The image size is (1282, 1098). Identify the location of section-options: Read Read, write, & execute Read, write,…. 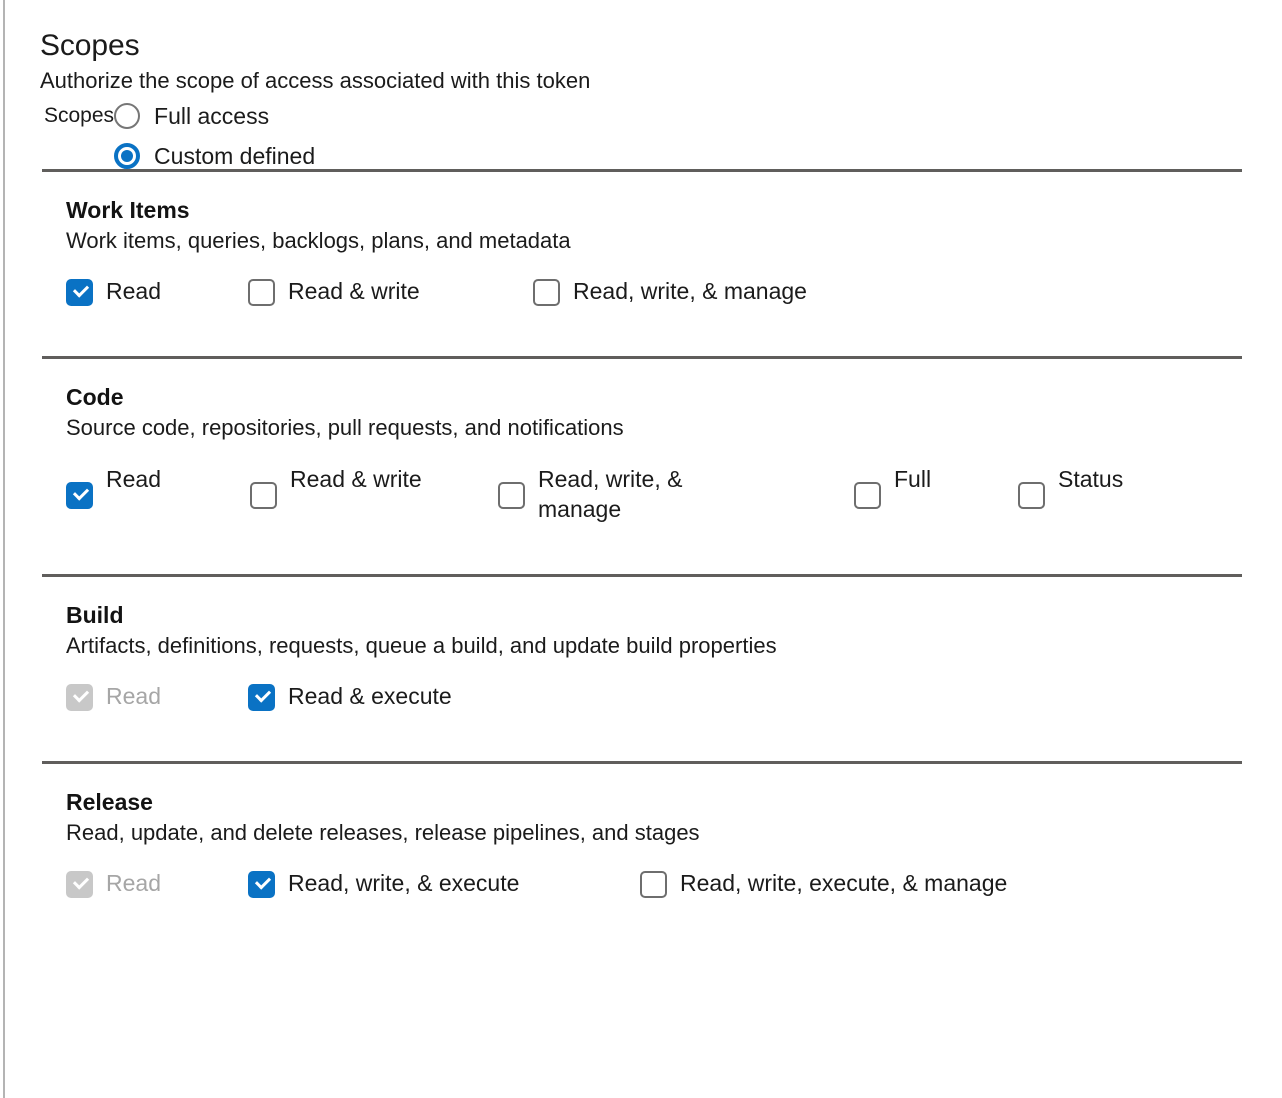
(674, 884).